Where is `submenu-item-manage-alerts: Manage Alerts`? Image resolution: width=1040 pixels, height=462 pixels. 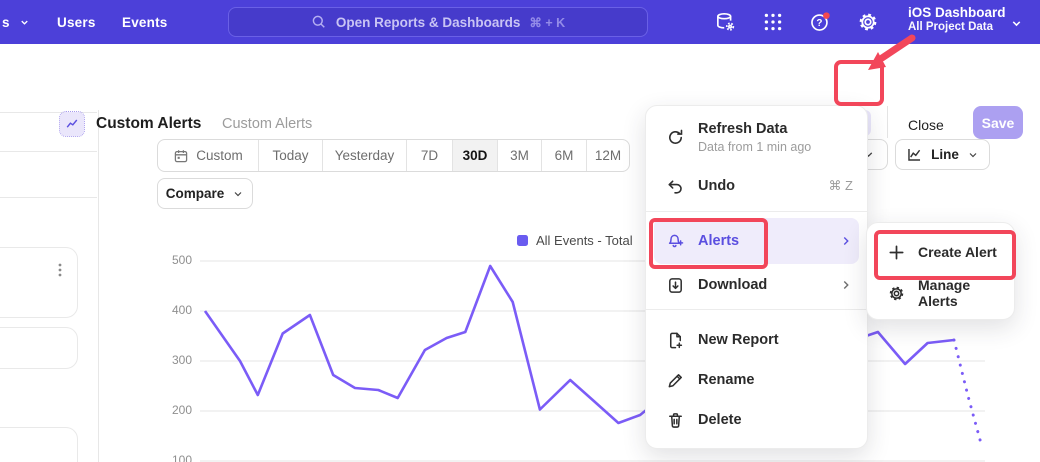
submenu-item-manage-alerts: Manage Alerts is located at coordinates (940, 293).